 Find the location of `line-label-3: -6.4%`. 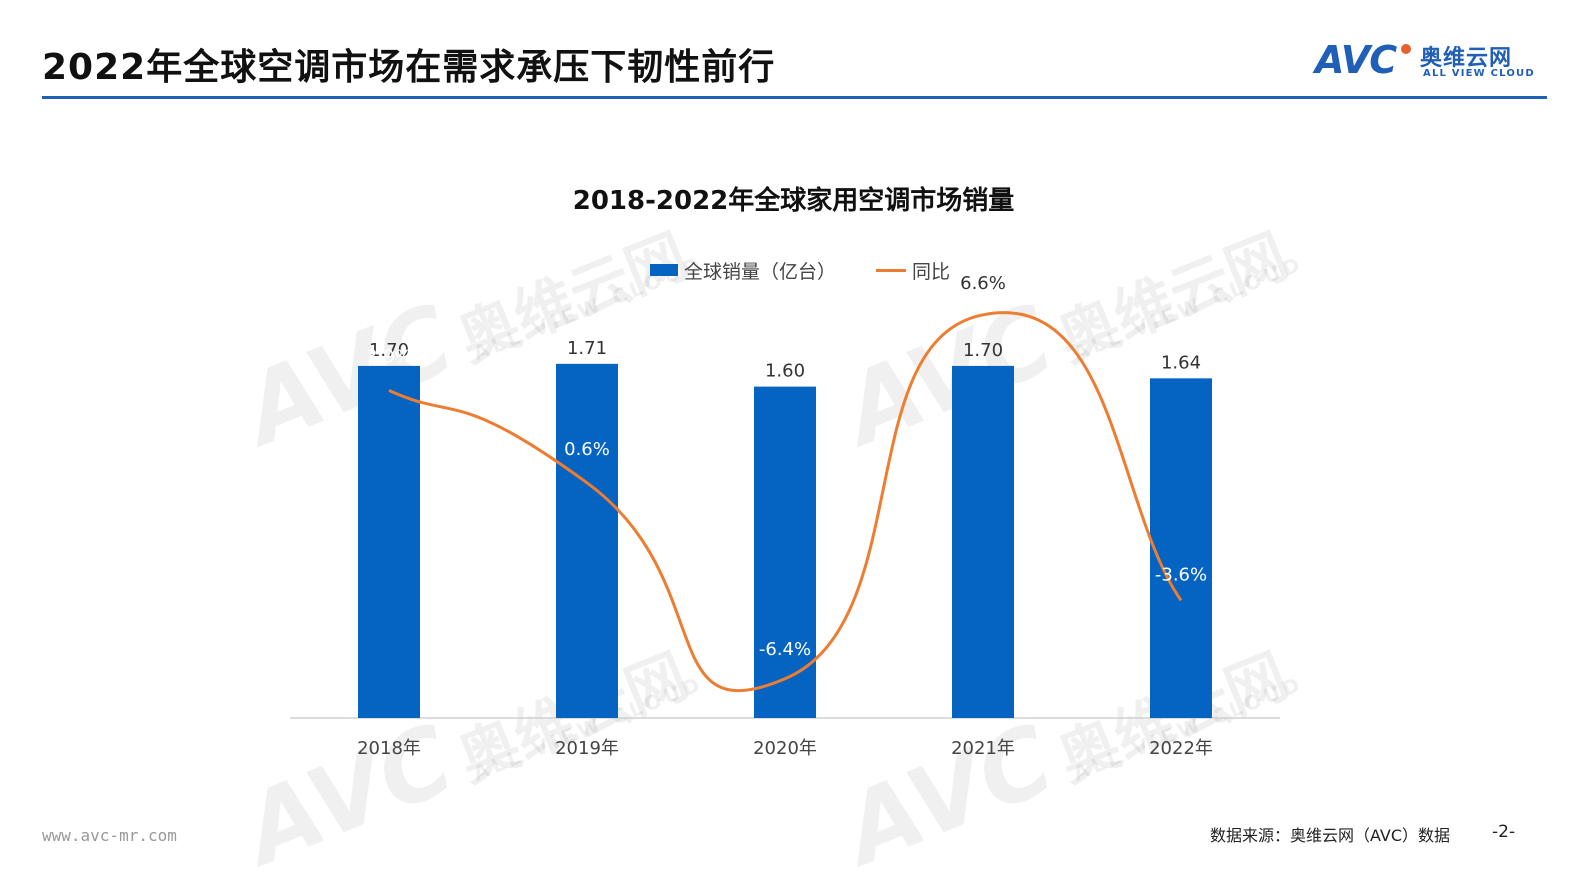

line-label-3: -6.4% is located at coordinates (785, 649).